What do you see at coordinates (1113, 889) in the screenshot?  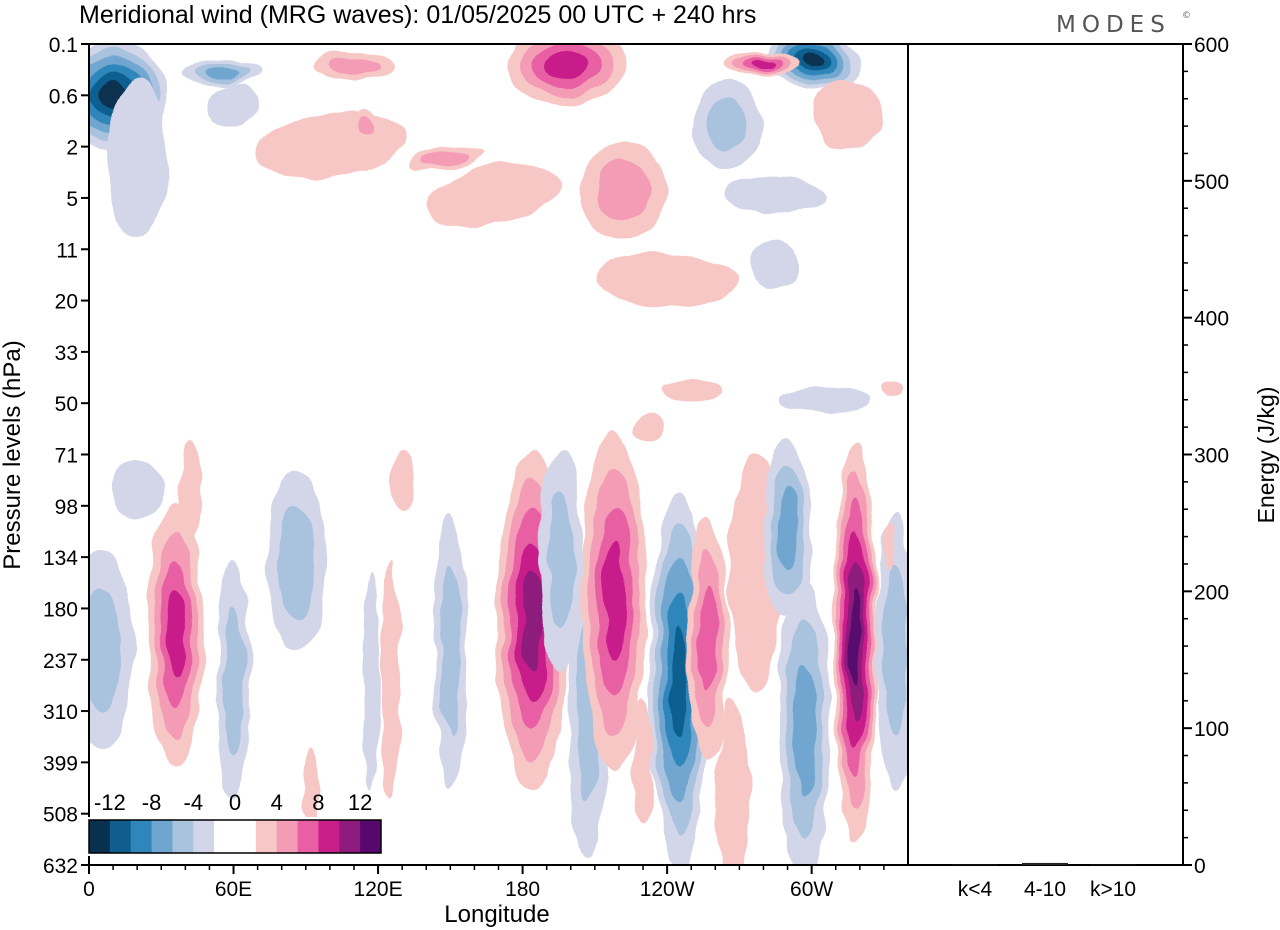 I see `energy-category-label: k>10` at bounding box center [1113, 889].